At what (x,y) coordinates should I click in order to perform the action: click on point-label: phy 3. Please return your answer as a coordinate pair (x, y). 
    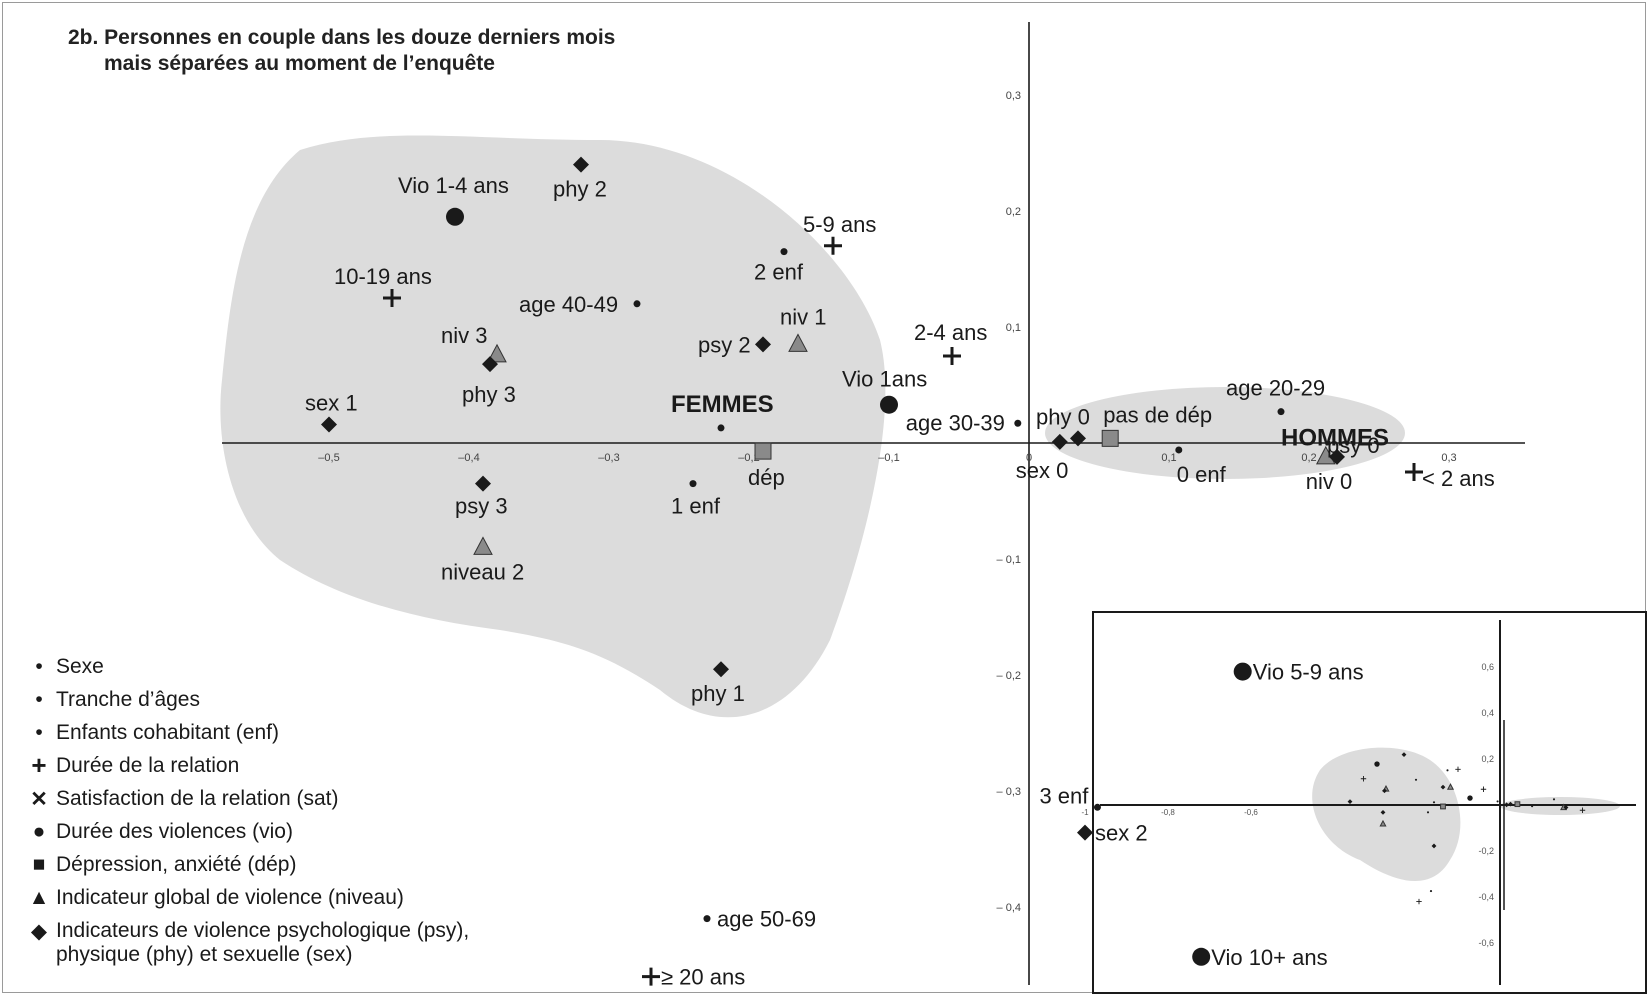
    Looking at the image, I should click on (489, 394).